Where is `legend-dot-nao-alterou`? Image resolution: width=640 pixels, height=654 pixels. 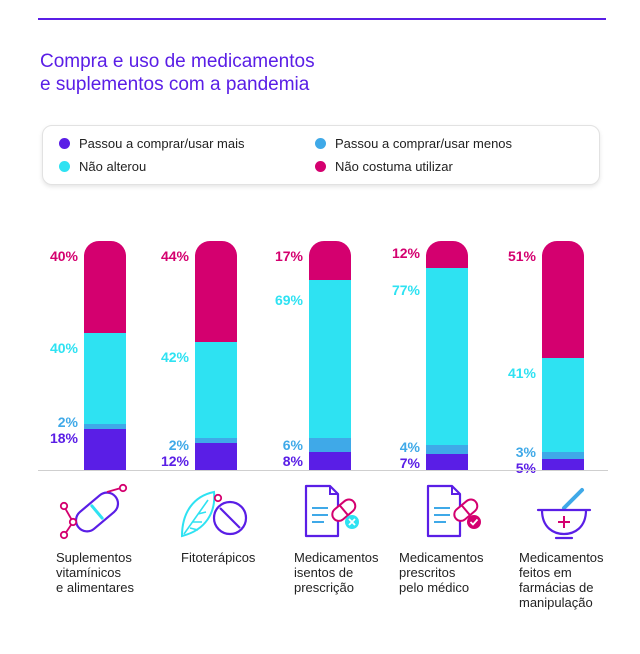
legend-dot-nao-alterou is located at coordinates (64, 166).